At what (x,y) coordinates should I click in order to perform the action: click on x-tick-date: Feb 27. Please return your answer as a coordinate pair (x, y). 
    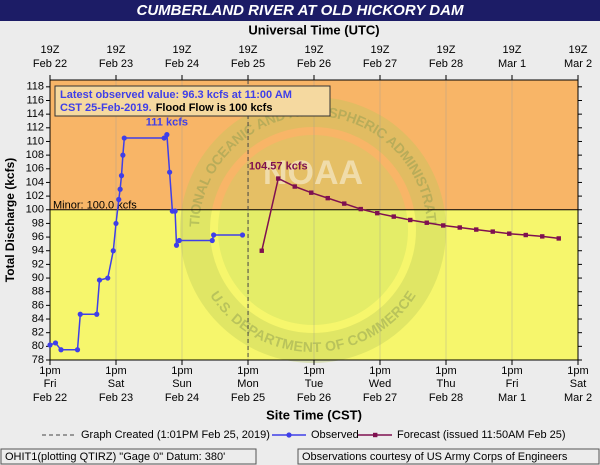
    Looking at the image, I should click on (380, 398).